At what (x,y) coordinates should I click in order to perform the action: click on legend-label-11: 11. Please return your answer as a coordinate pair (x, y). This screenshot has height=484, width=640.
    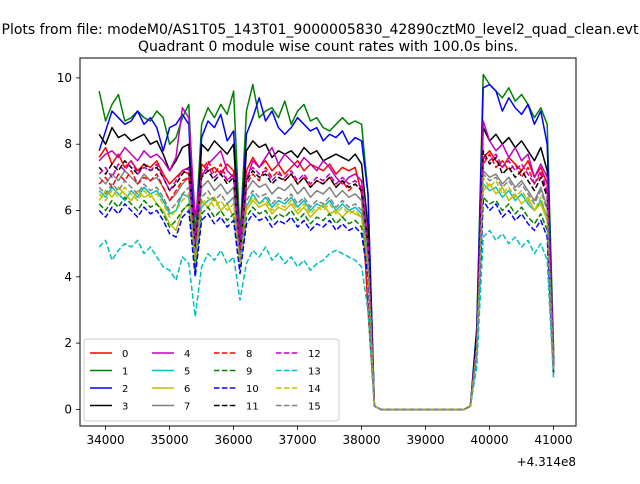
    Looking at the image, I should click on (252, 407).